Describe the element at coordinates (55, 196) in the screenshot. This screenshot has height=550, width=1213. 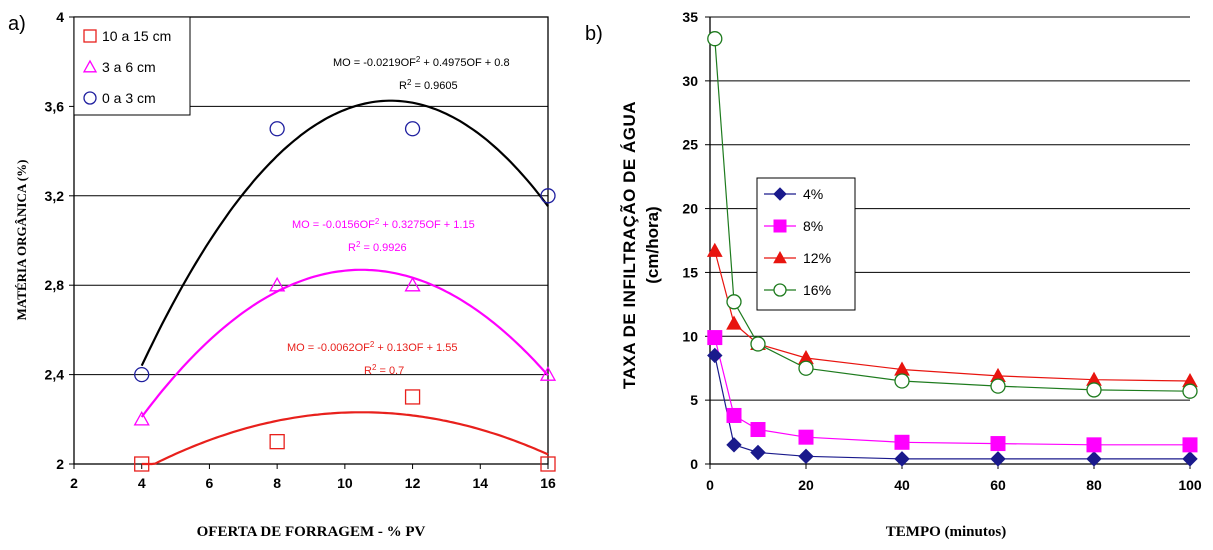
I see `panel-a-y-tick-label: 3,2` at that location.